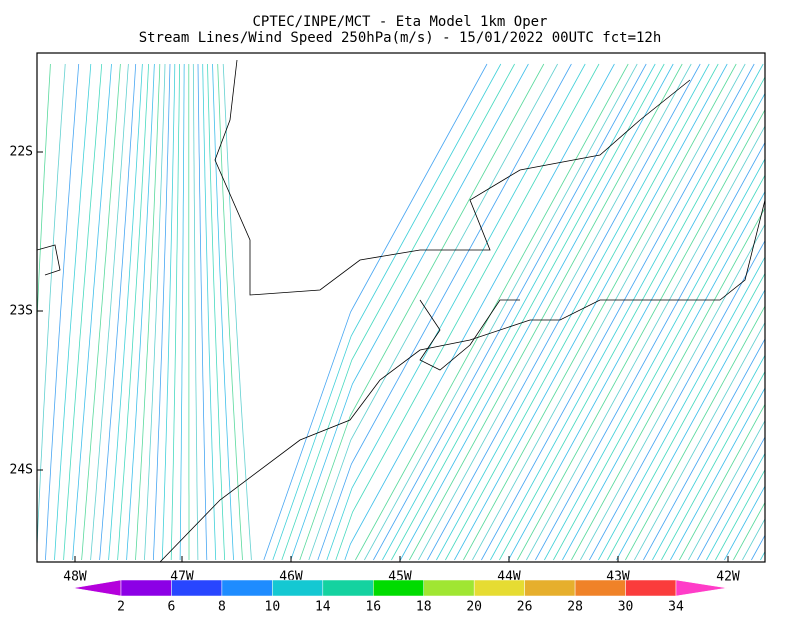  Describe the element at coordinates (273, 607) in the screenshot. I see `colorbar-label: 10` at that location.